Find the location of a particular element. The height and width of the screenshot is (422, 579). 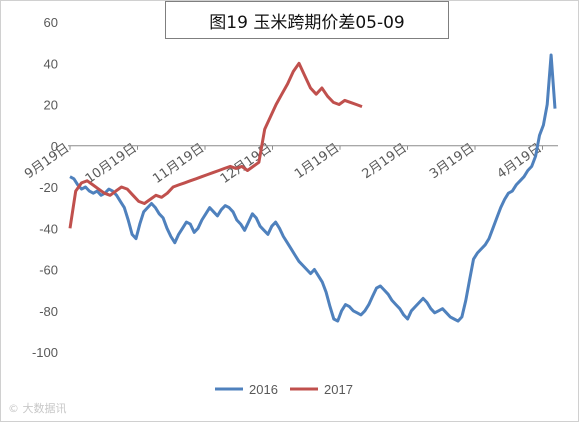

y-tick-label: -40 is located at coordinates (48, 228).